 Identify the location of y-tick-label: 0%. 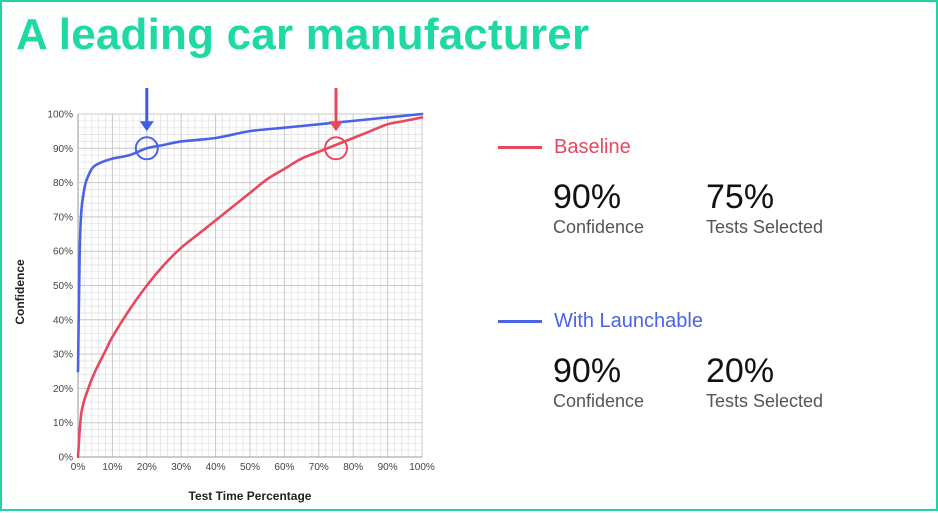
(66, 458).